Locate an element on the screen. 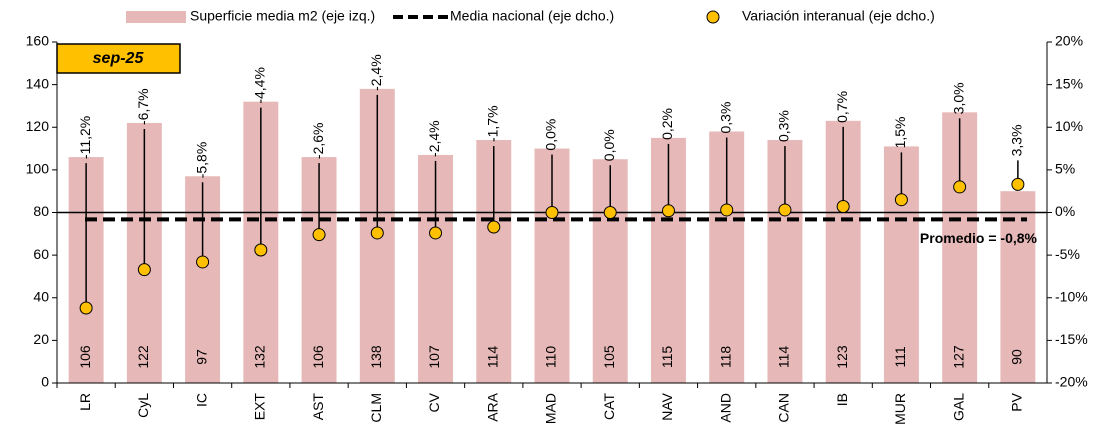 The height and width of the screenshot is (439, 1114). legend-label: Variación interanual (eje dcho.) is located at coordinates (838, 16).